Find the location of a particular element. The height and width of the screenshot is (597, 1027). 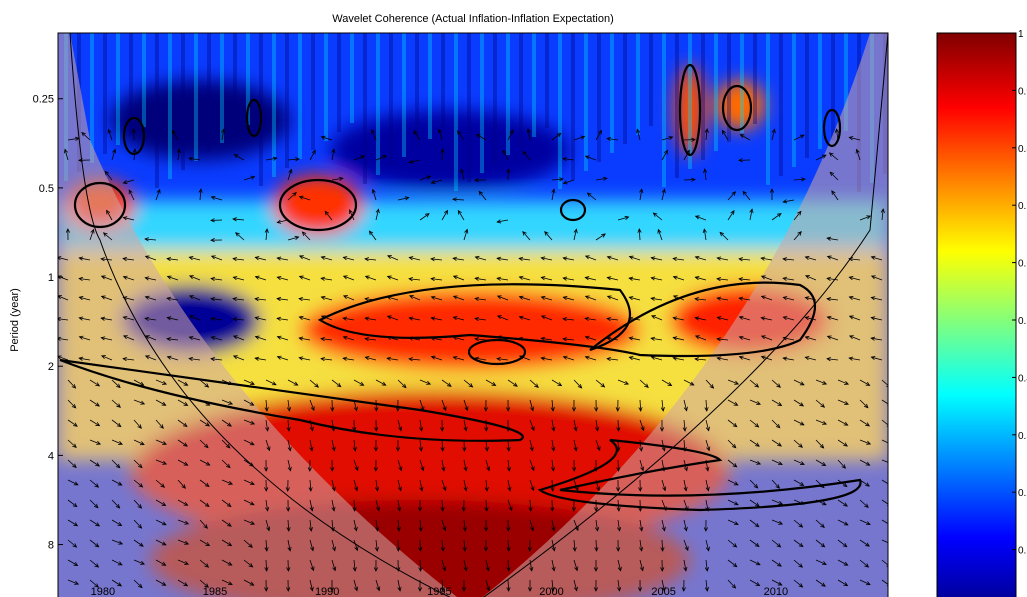

x-tick-label: 2005 is located at coordinates (663, 591).